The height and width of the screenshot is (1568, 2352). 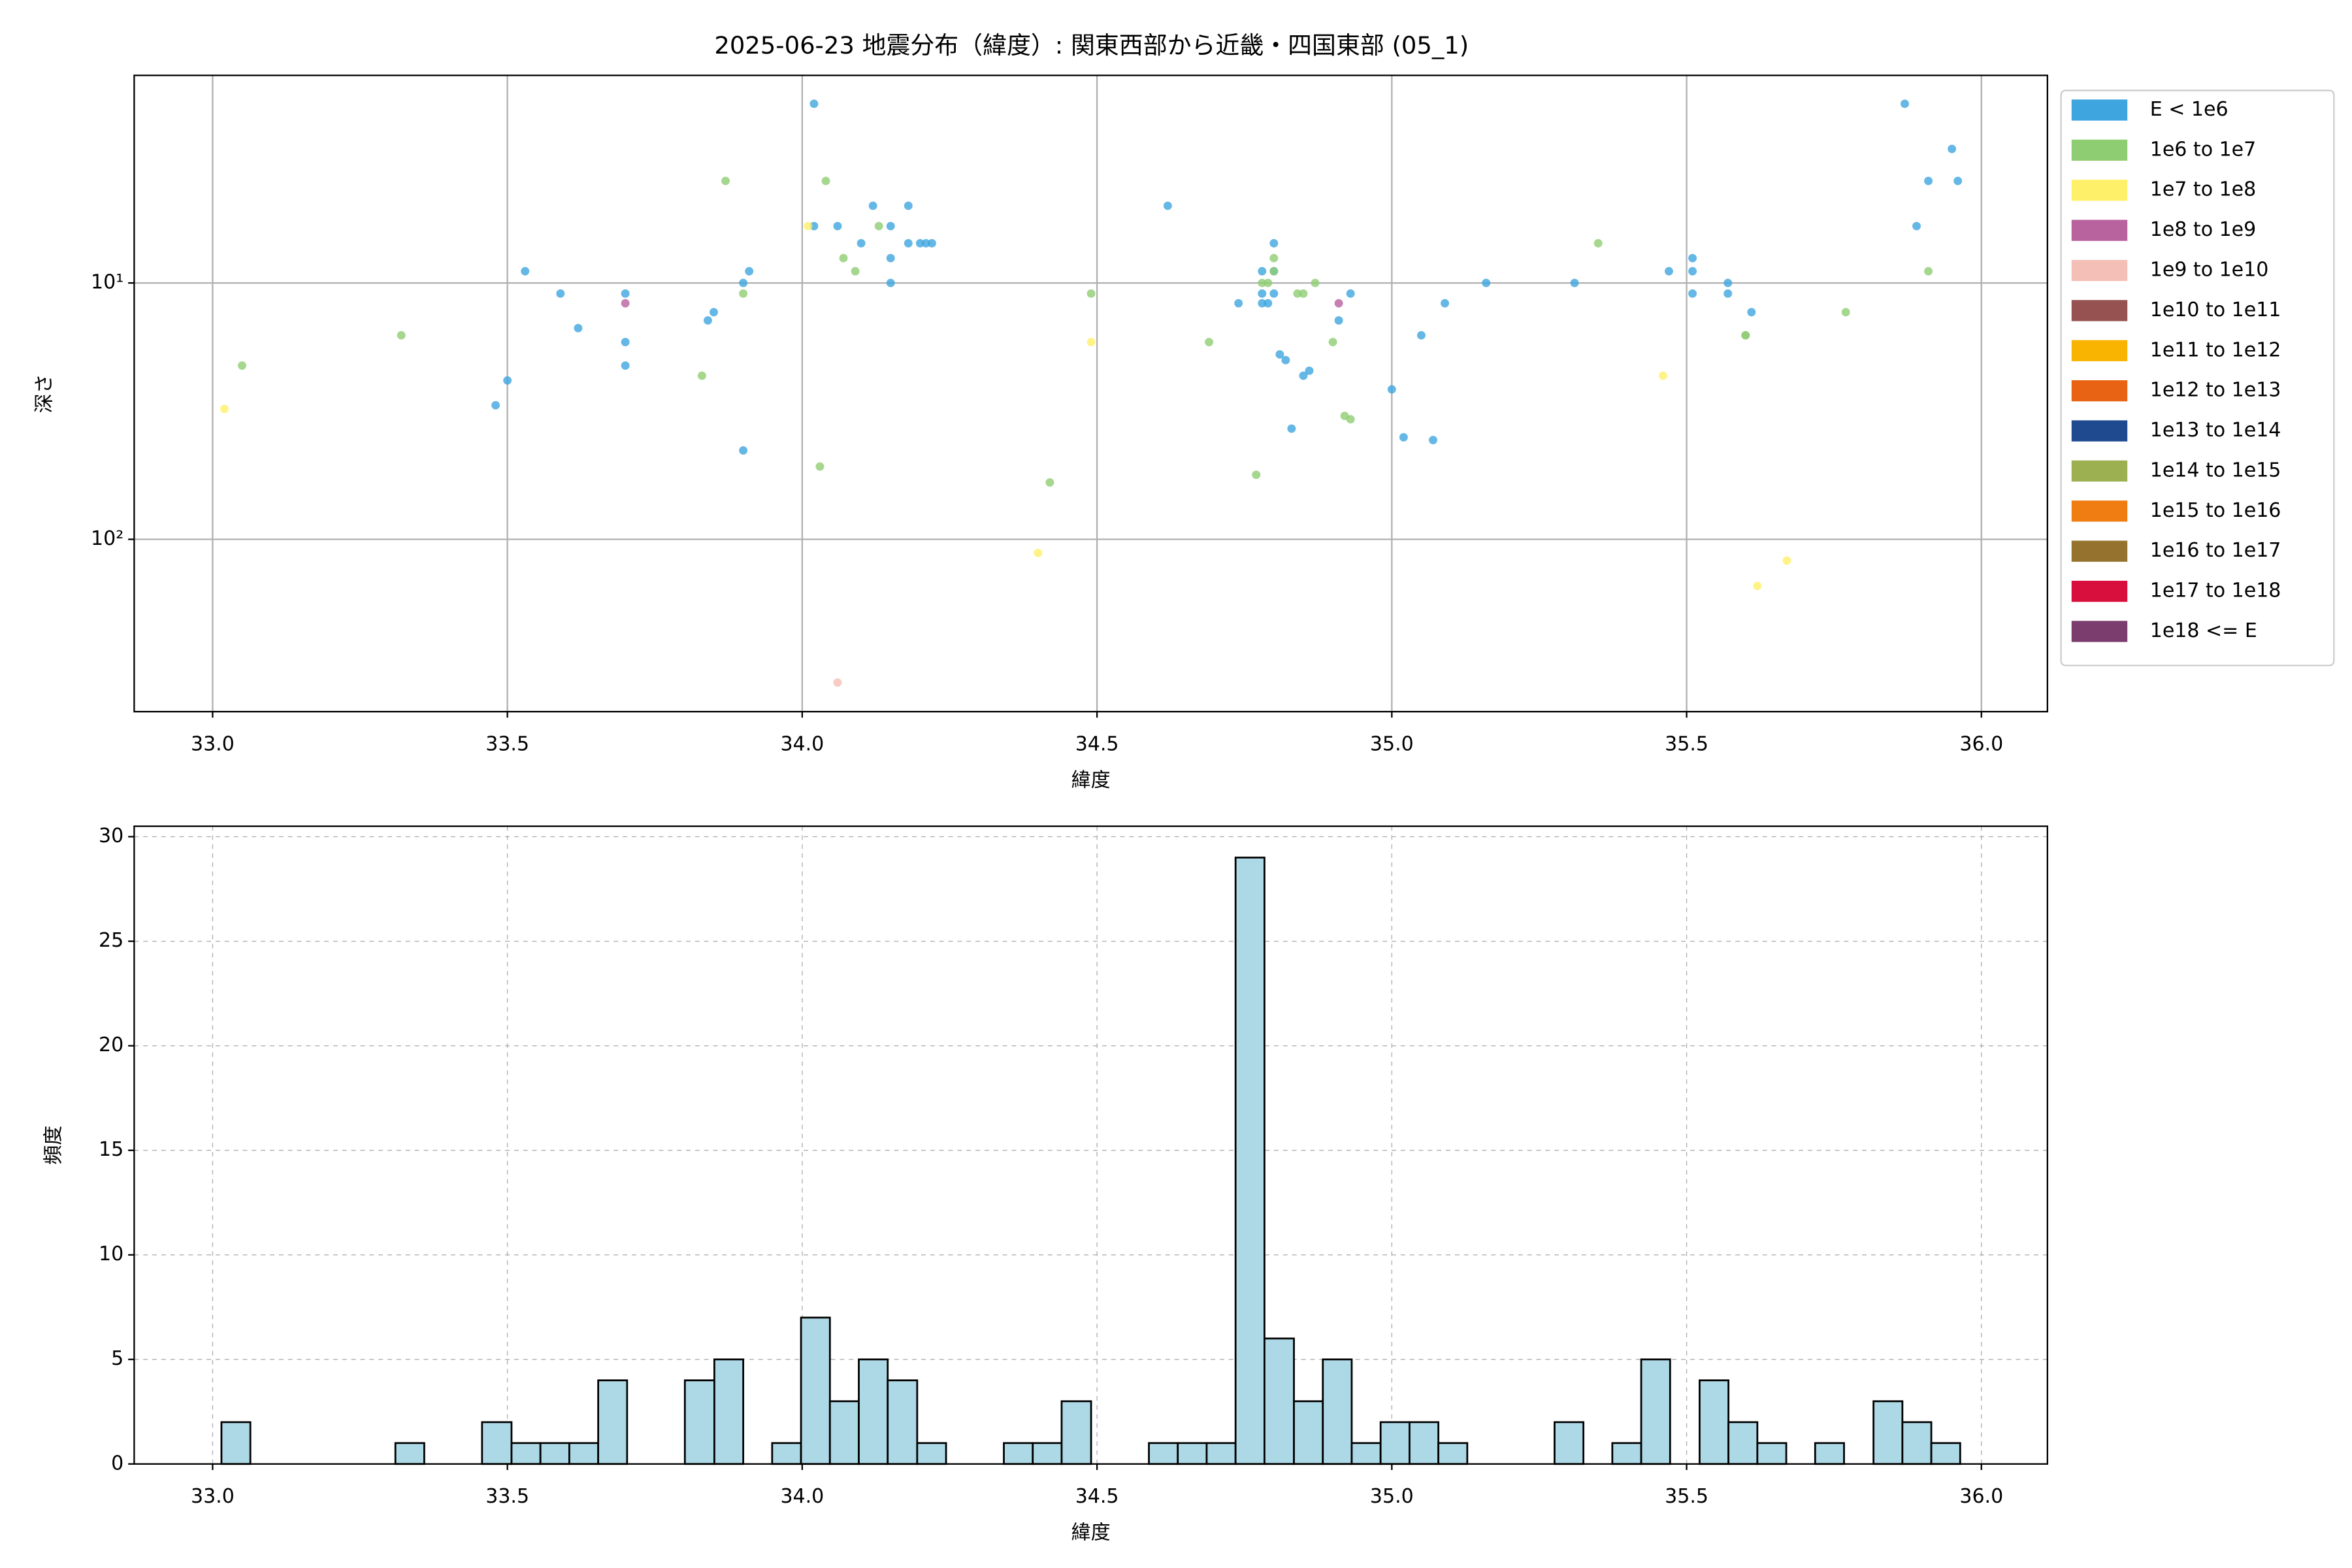 What do you see at coordinates (1981, 1496) in the screenshot?
I see `x-tick-label: 36.0` at bounding box center [1981, 1496].